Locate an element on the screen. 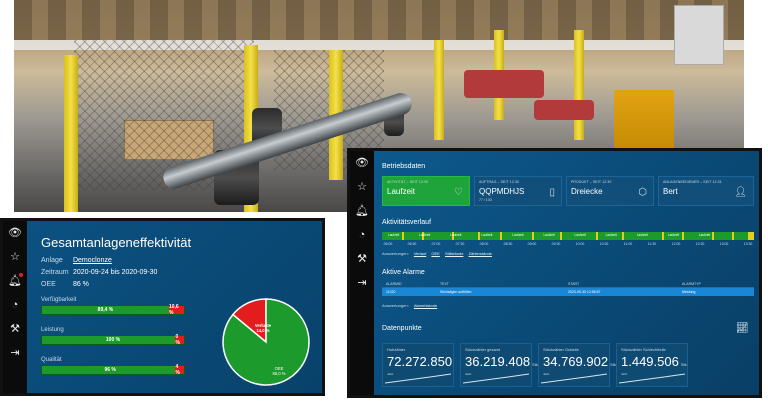  oee-icon-rail: 👁 ☆ 🔔︎ ◔ ⚒ ⇥ is located at coordinates (15, 307).